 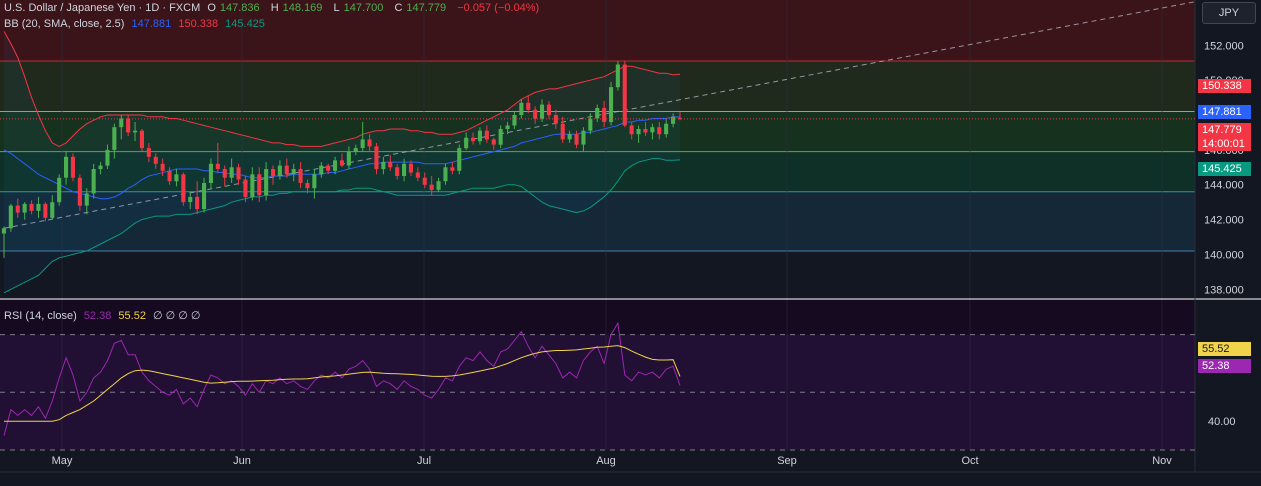 I want to click on low-value: 147.700, so click(x=363, y=8).